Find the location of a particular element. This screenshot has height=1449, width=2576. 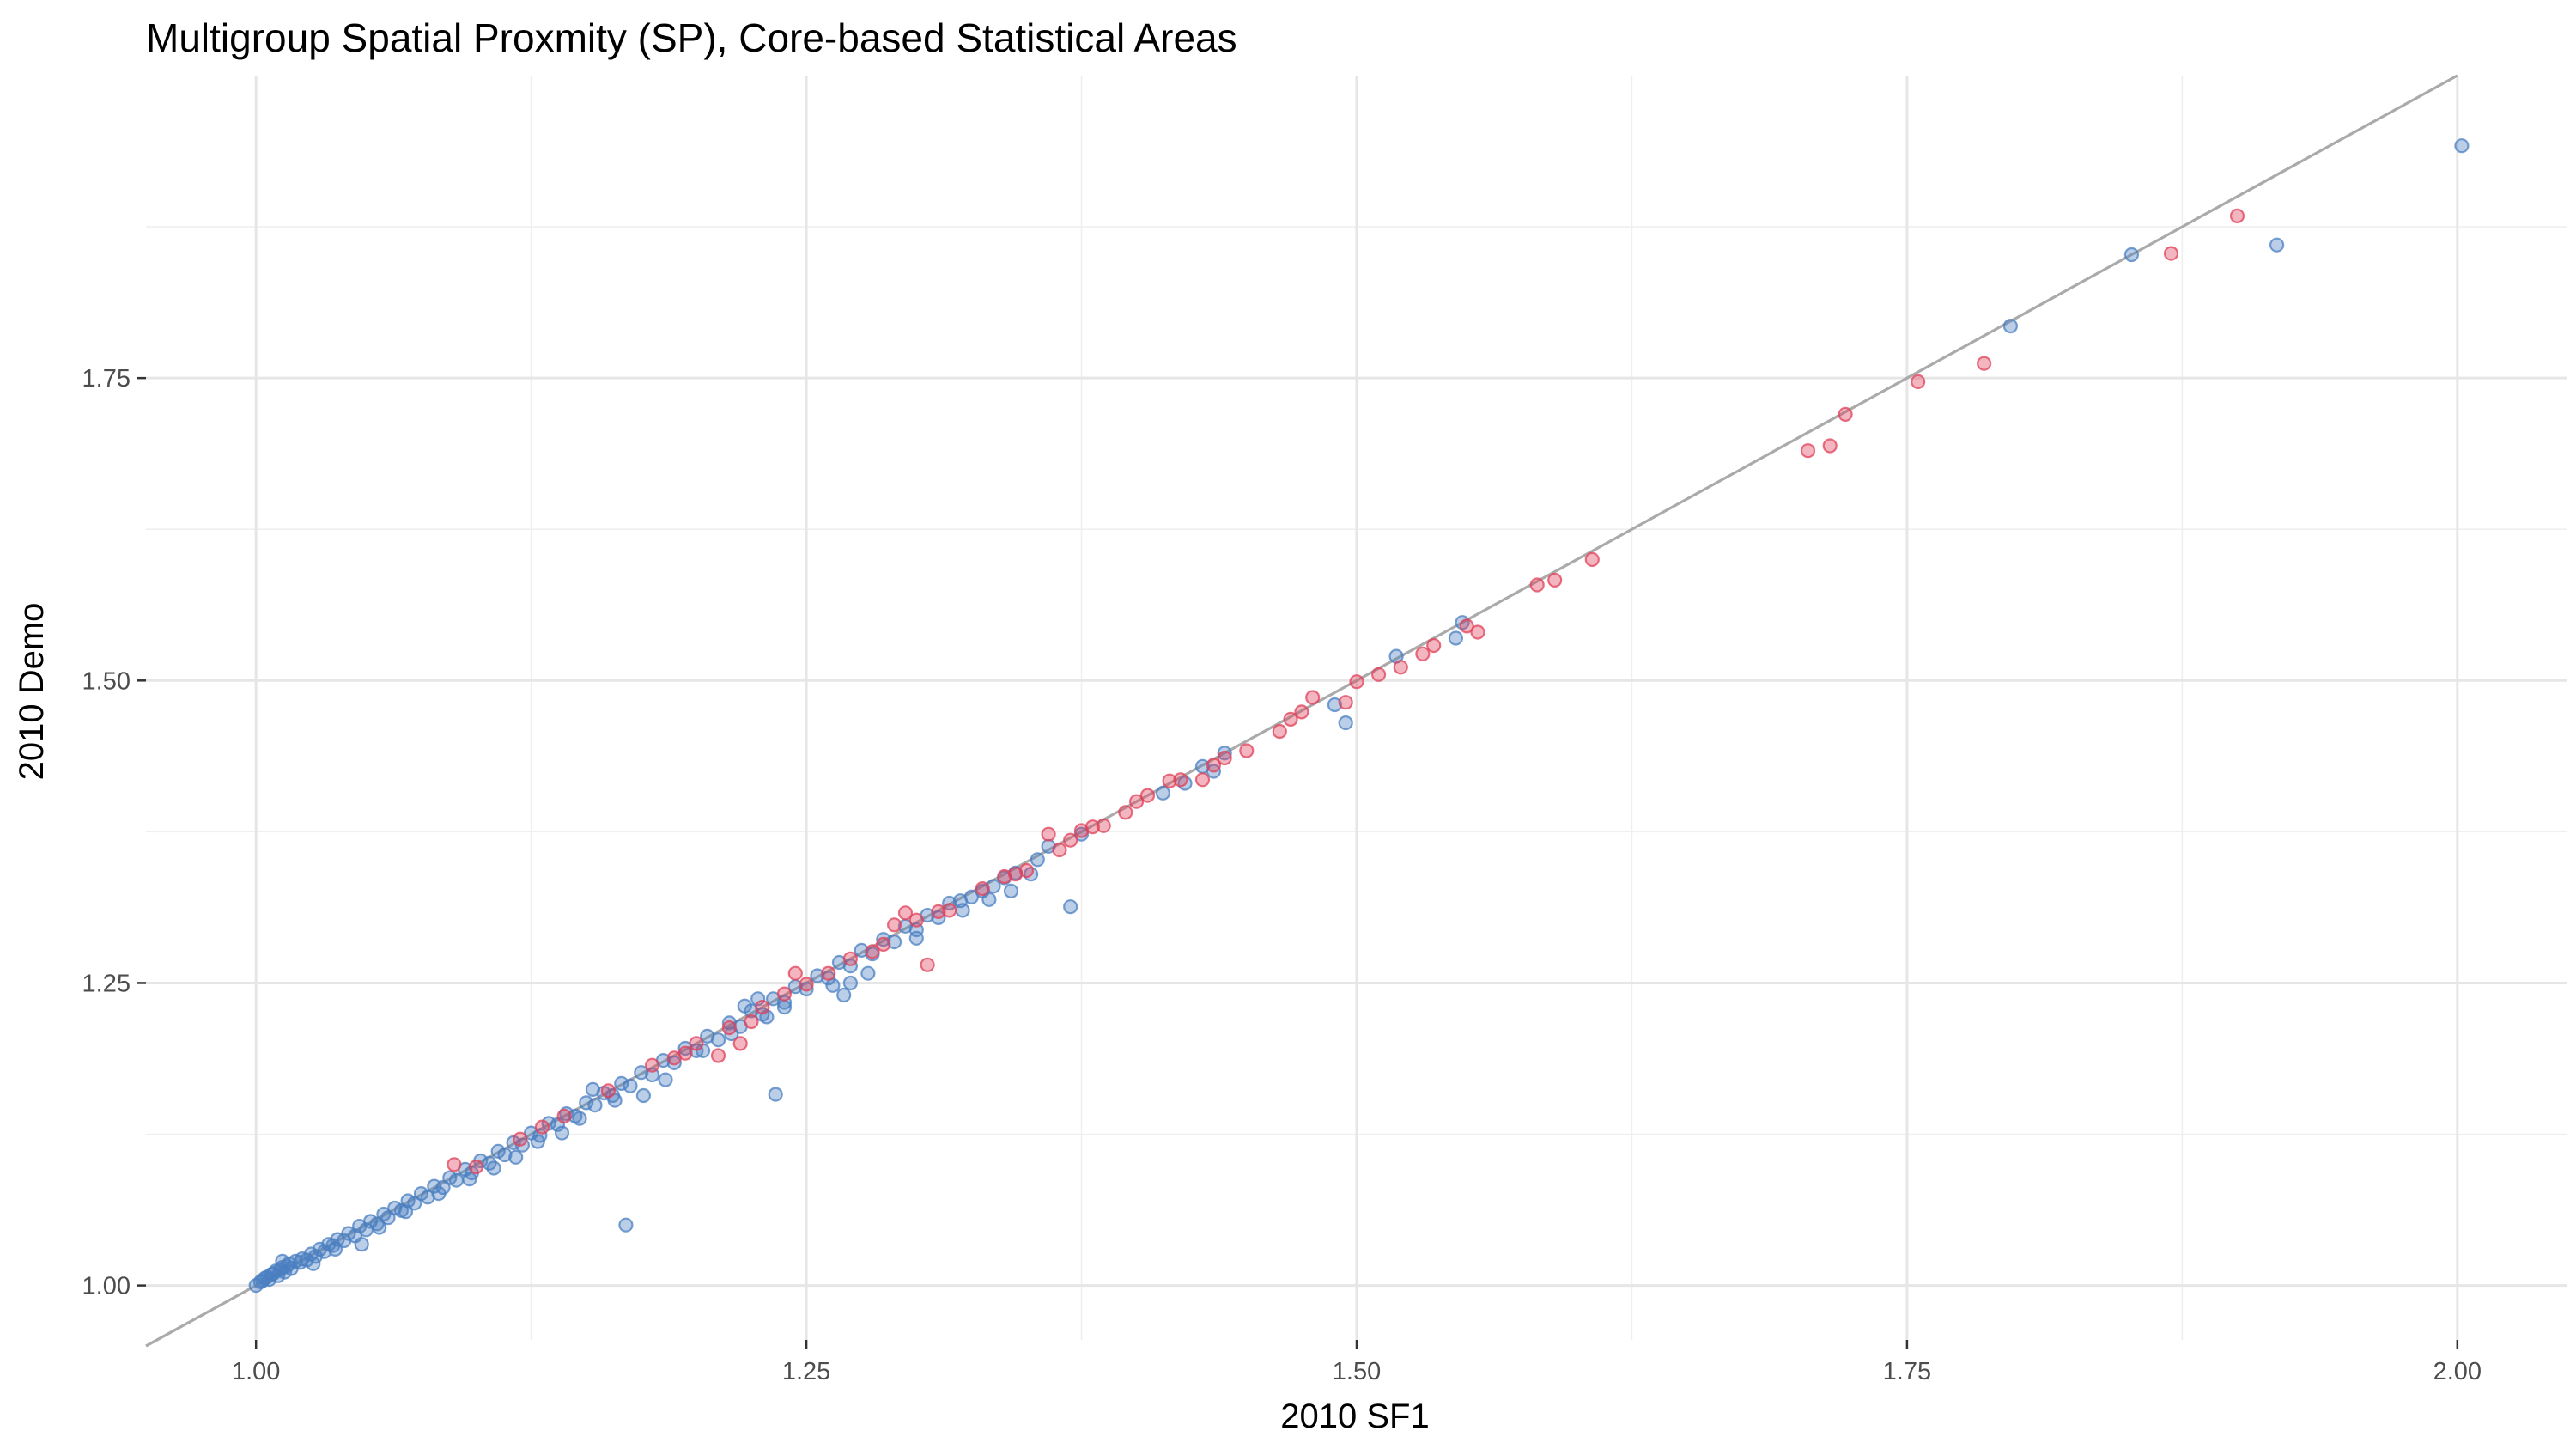

y-axis-title: 2010 Demo is located at coordinates (32, 692).